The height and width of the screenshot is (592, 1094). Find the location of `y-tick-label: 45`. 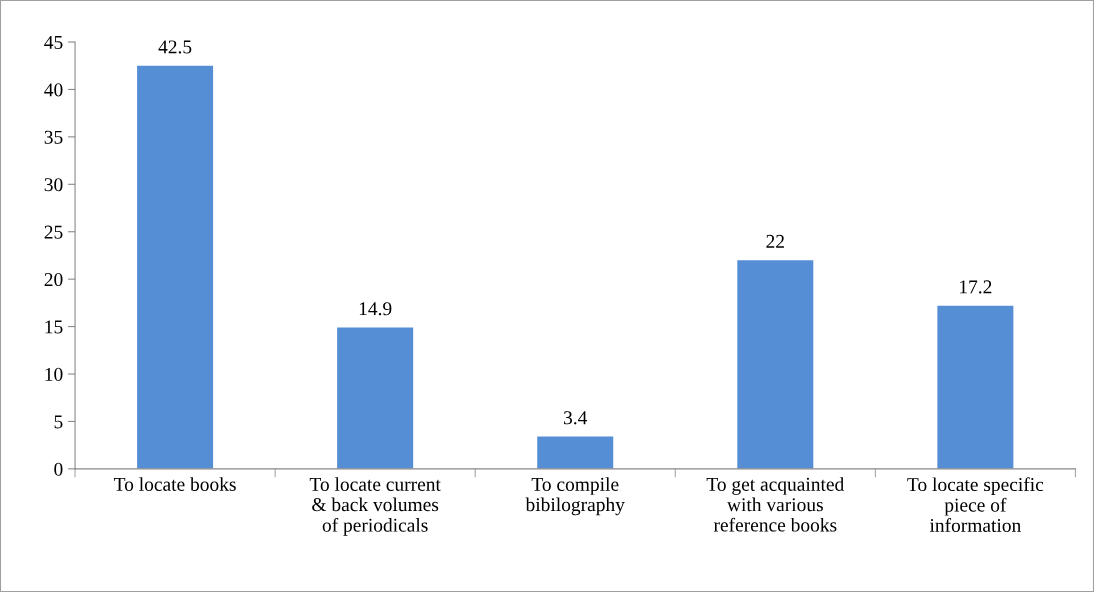

y-tick-label: 45 is located at coordinates (53, 42).